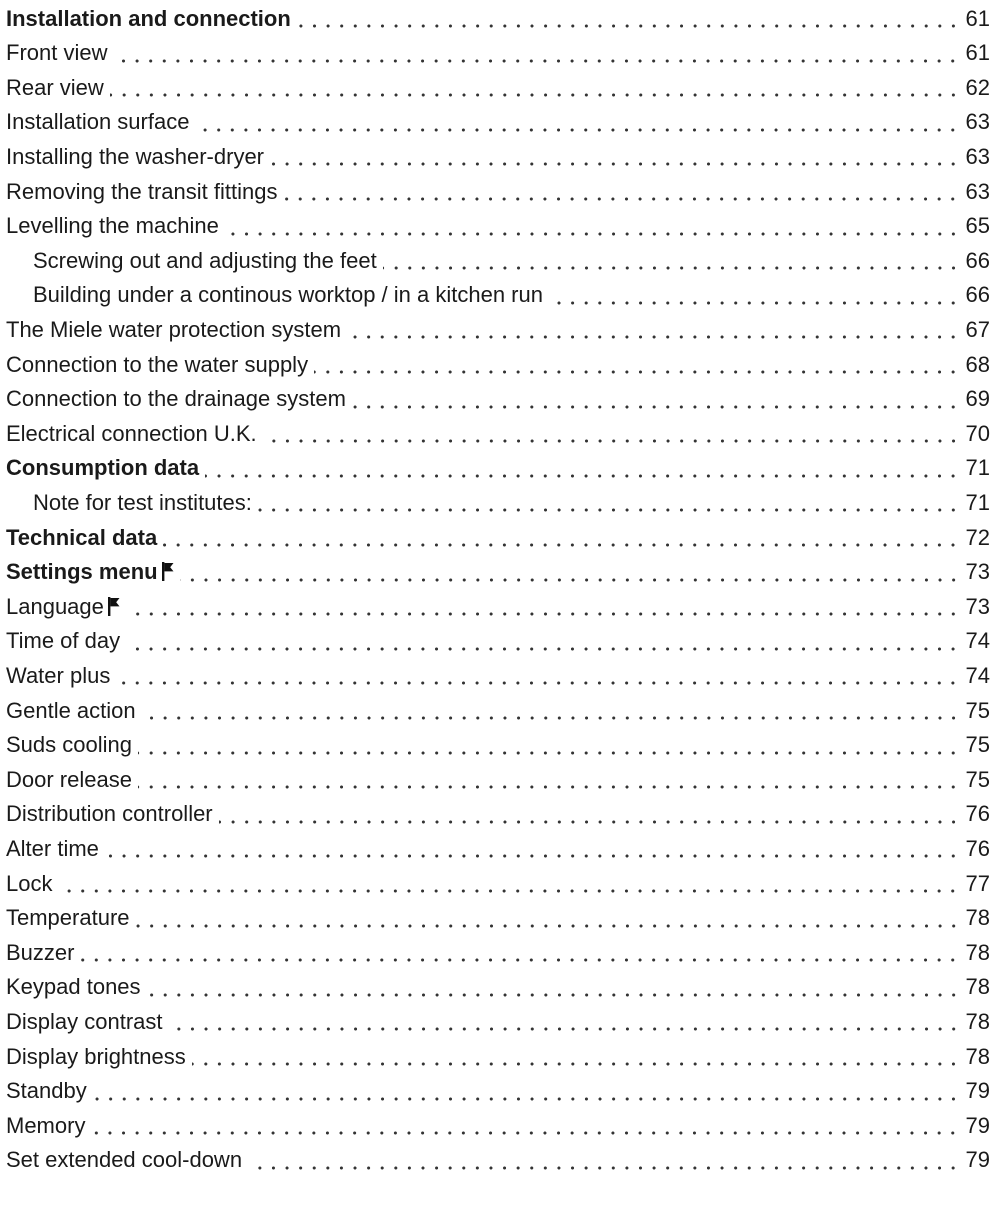  Describe the element at coordinates (495, 502) in the screenshot. I see `toc-entry: Note for test institutes: 71` at that location.